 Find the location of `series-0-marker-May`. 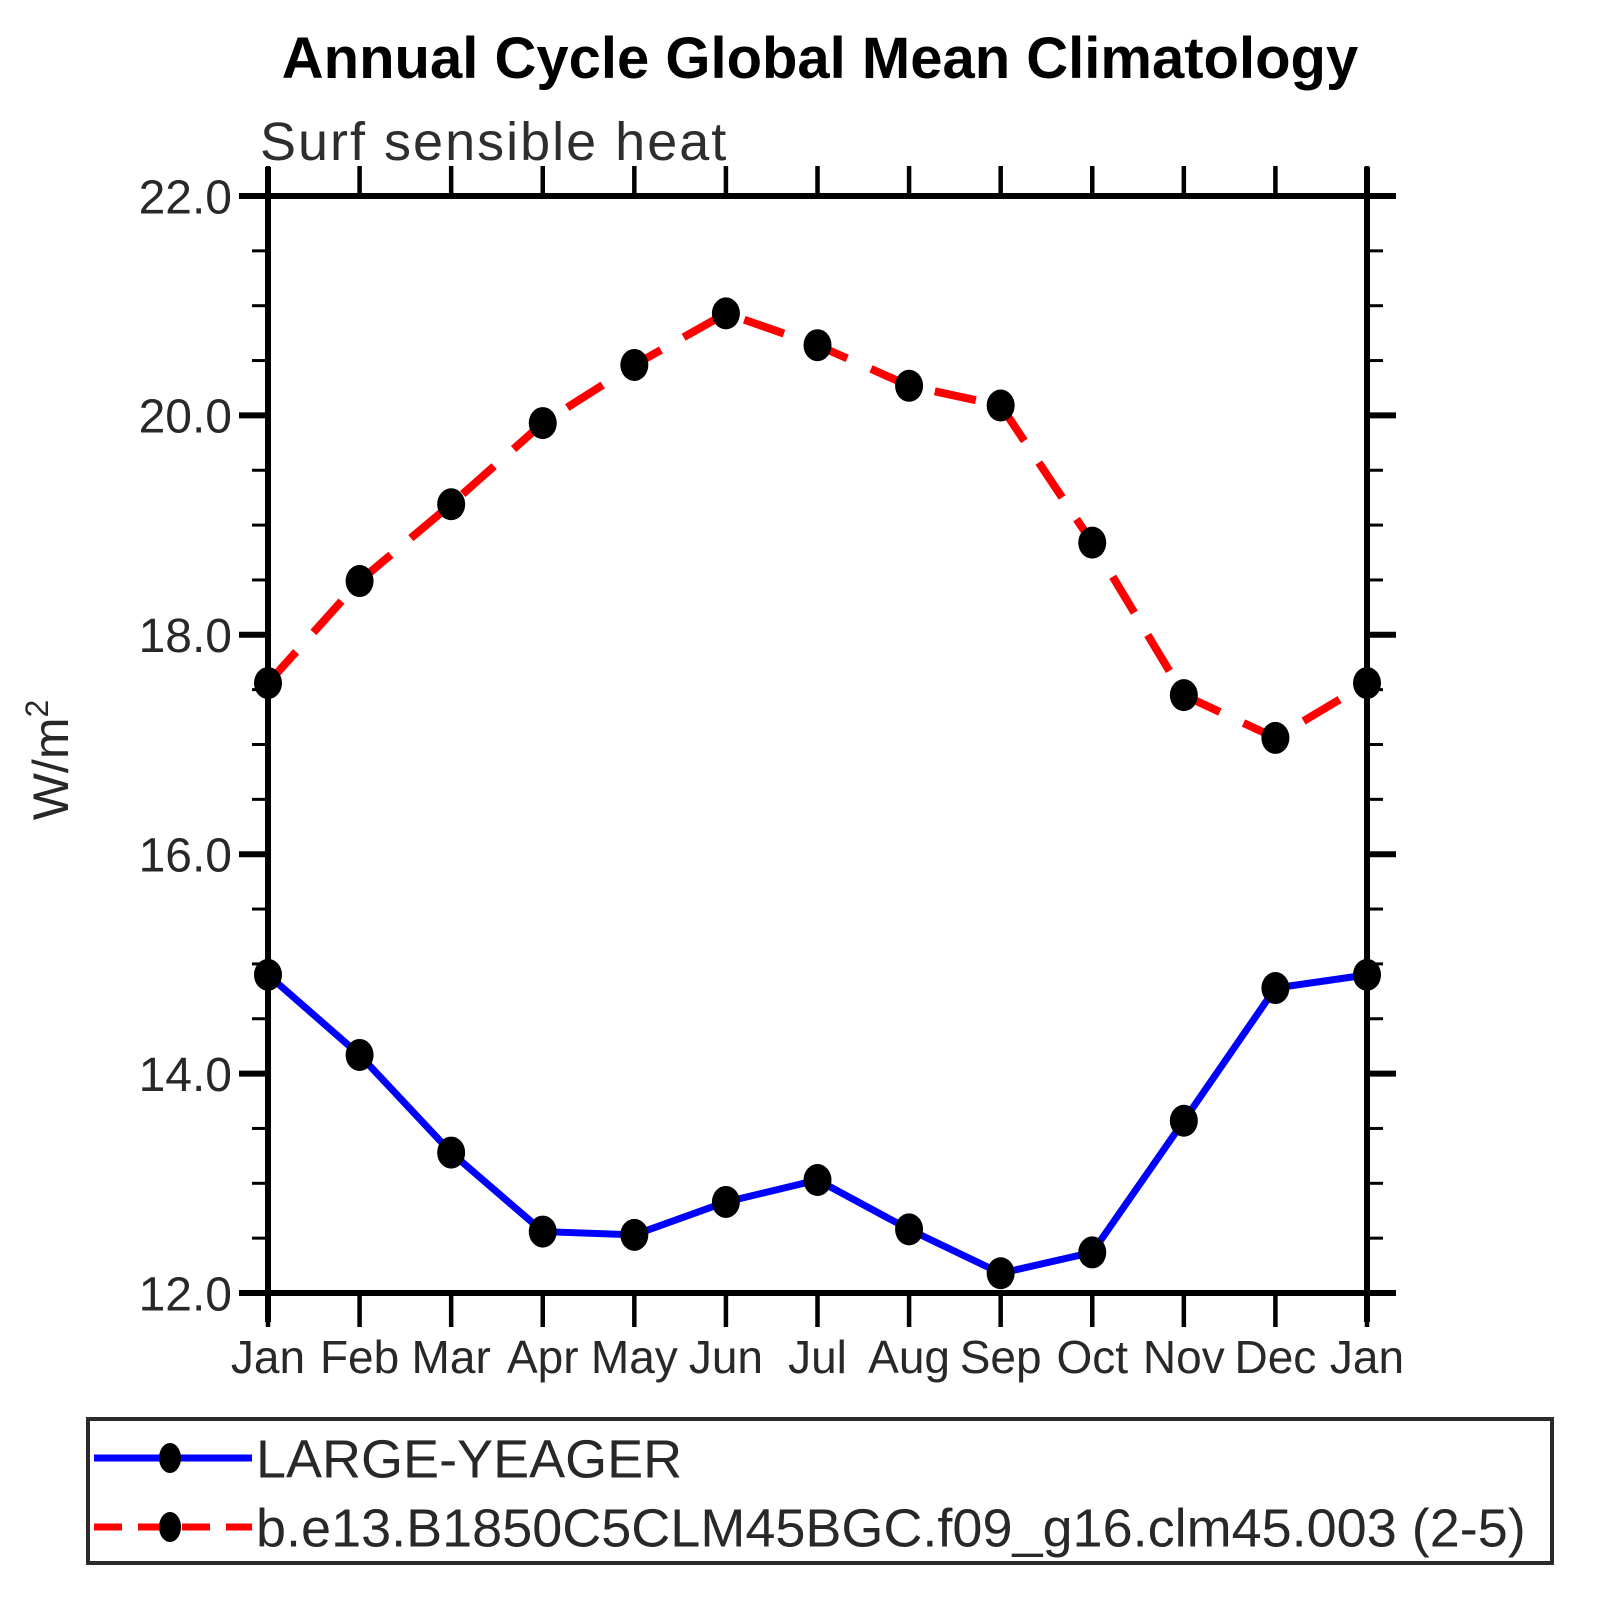

series-0-marker-May is located at coordinates (634, 1234).